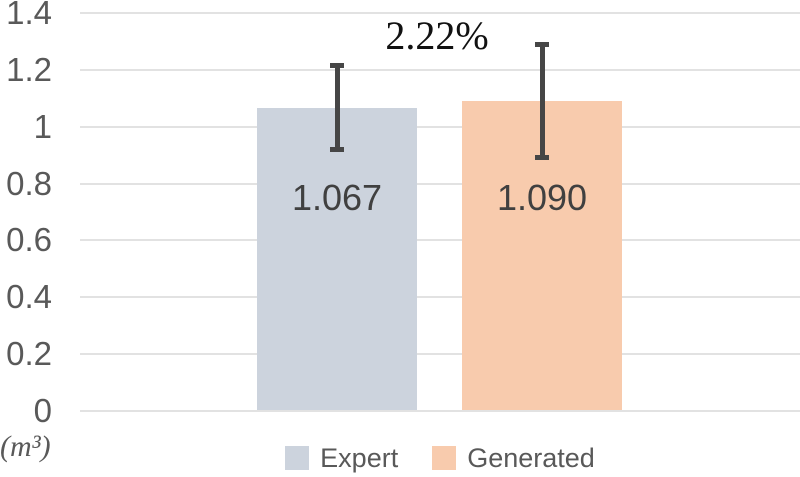  Describe the element at coordinates (29, 296) in the screenshot. I see `y-axis-tick-label: 0.4` at that location.